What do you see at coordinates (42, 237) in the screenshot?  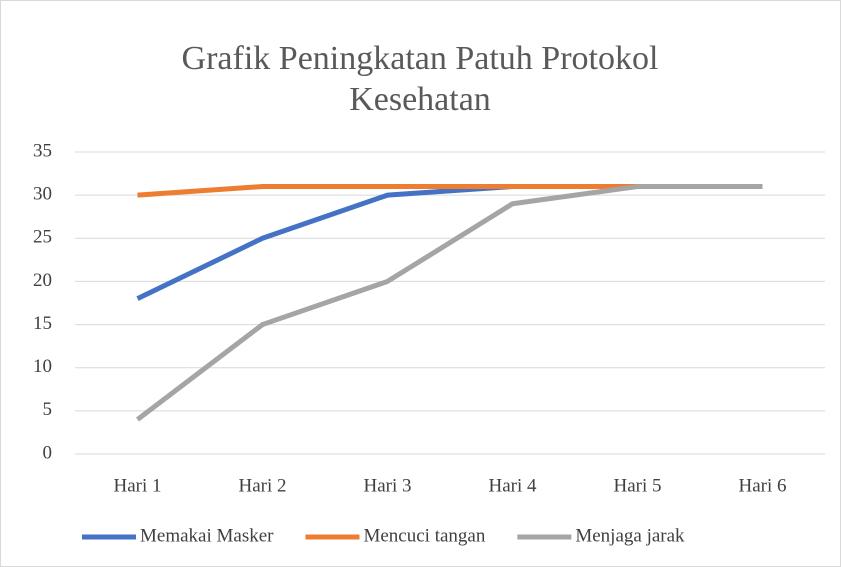 I see `y-tick-label: 25` at bounding box center [42, 237].